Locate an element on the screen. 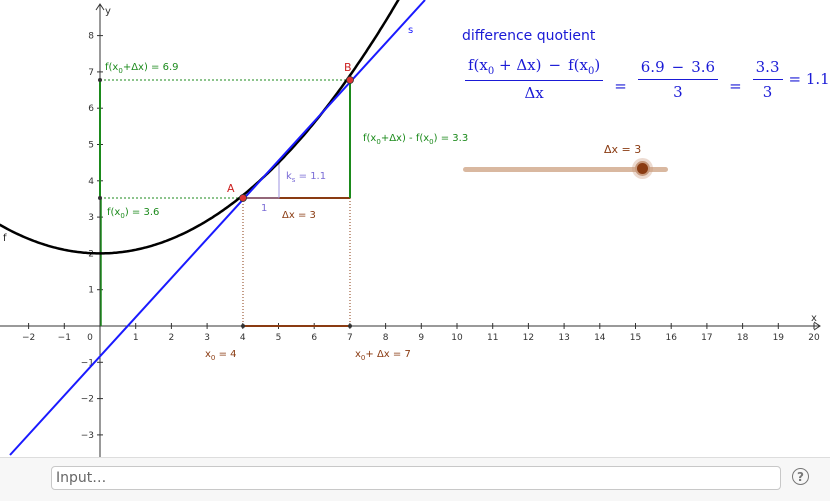 This screenshot has width=830, height=501. formula-equals-2: = is located at coordinates (735, 86).